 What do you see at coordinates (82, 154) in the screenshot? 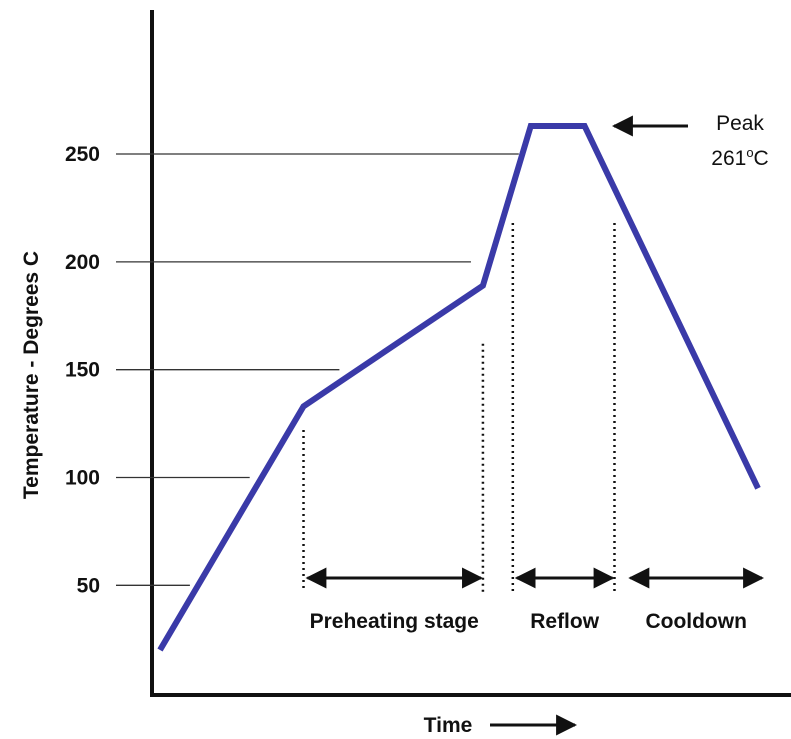
I see `y-tick-label: 250` at bounding box center [82, 154].